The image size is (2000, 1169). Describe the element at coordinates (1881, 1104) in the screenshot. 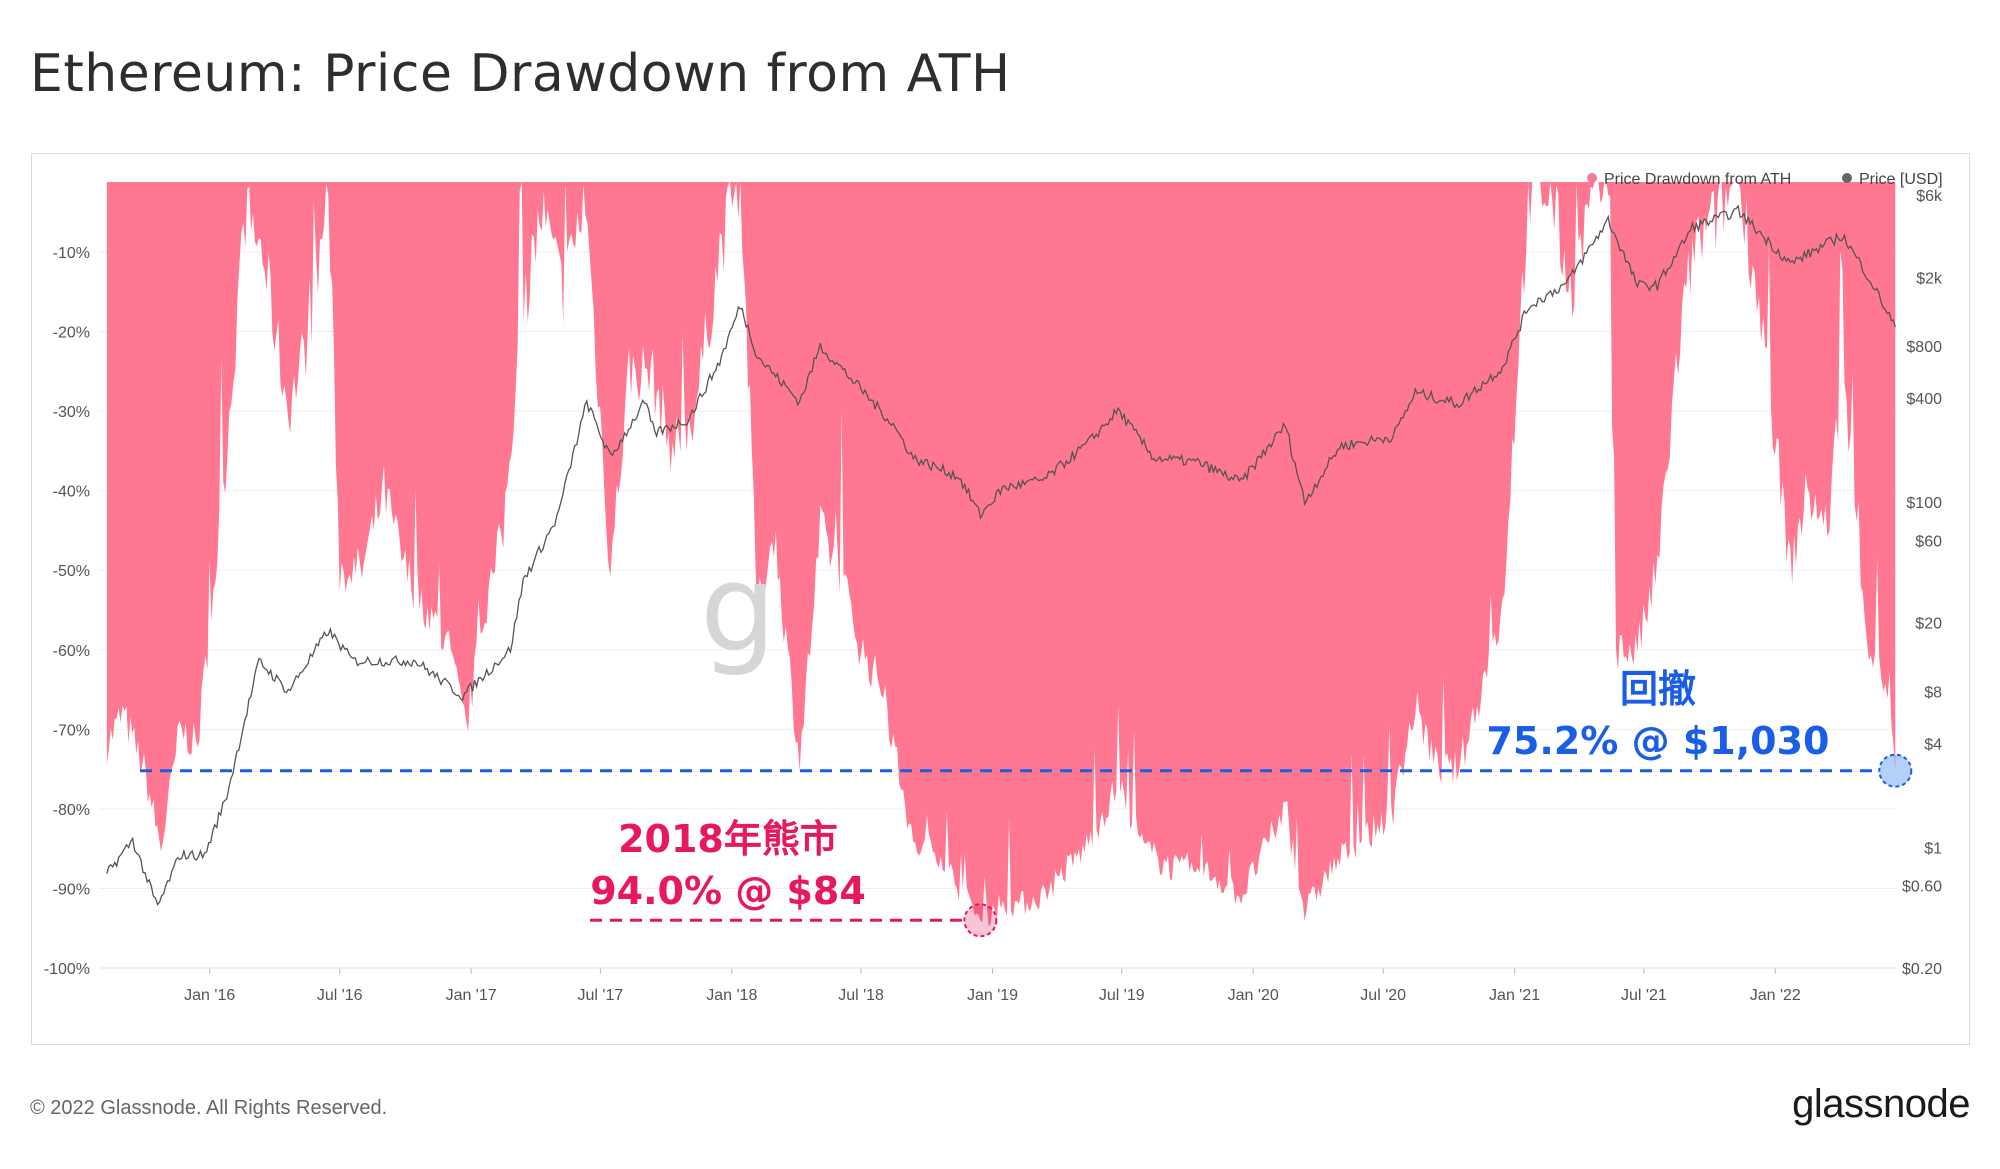

I see `brand-logo: glassnode` at that location.